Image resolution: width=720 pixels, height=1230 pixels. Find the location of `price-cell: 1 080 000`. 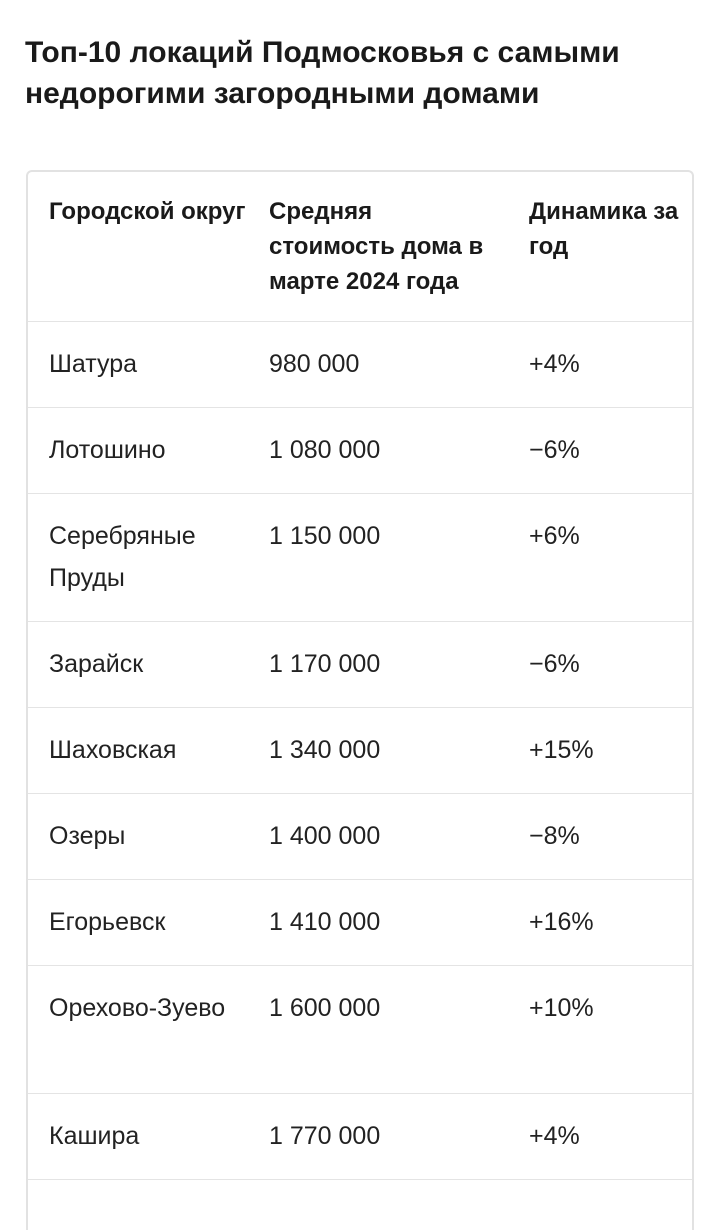

price-cell: 1 080 000 is located at coordinates (375, 451).